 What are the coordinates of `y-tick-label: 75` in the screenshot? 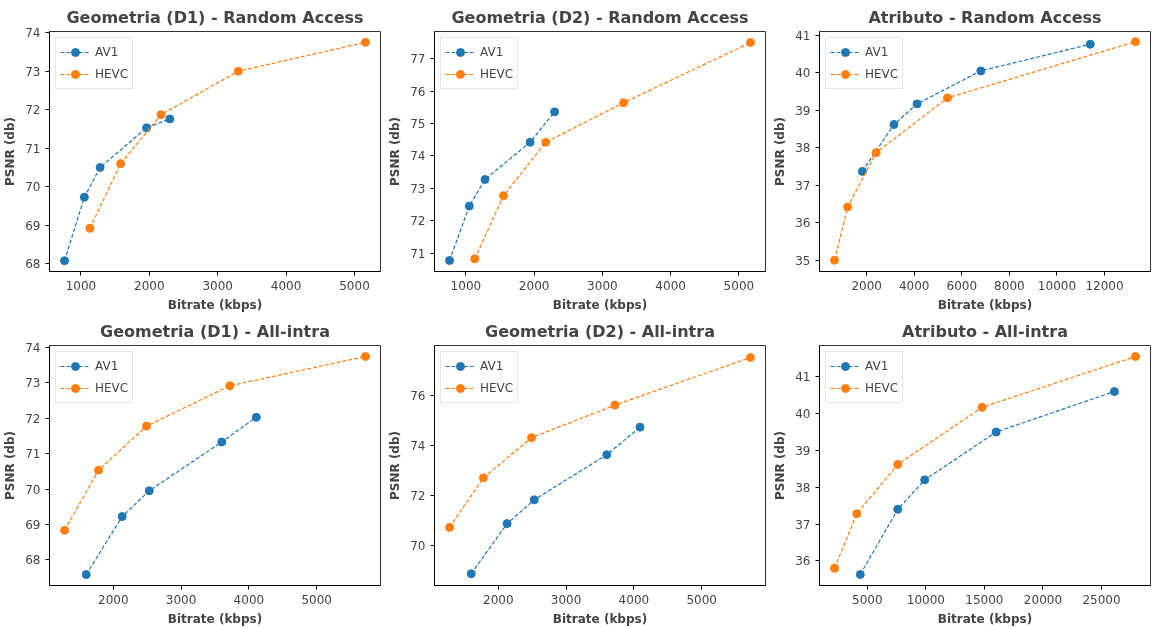 It's located at (418, 123).